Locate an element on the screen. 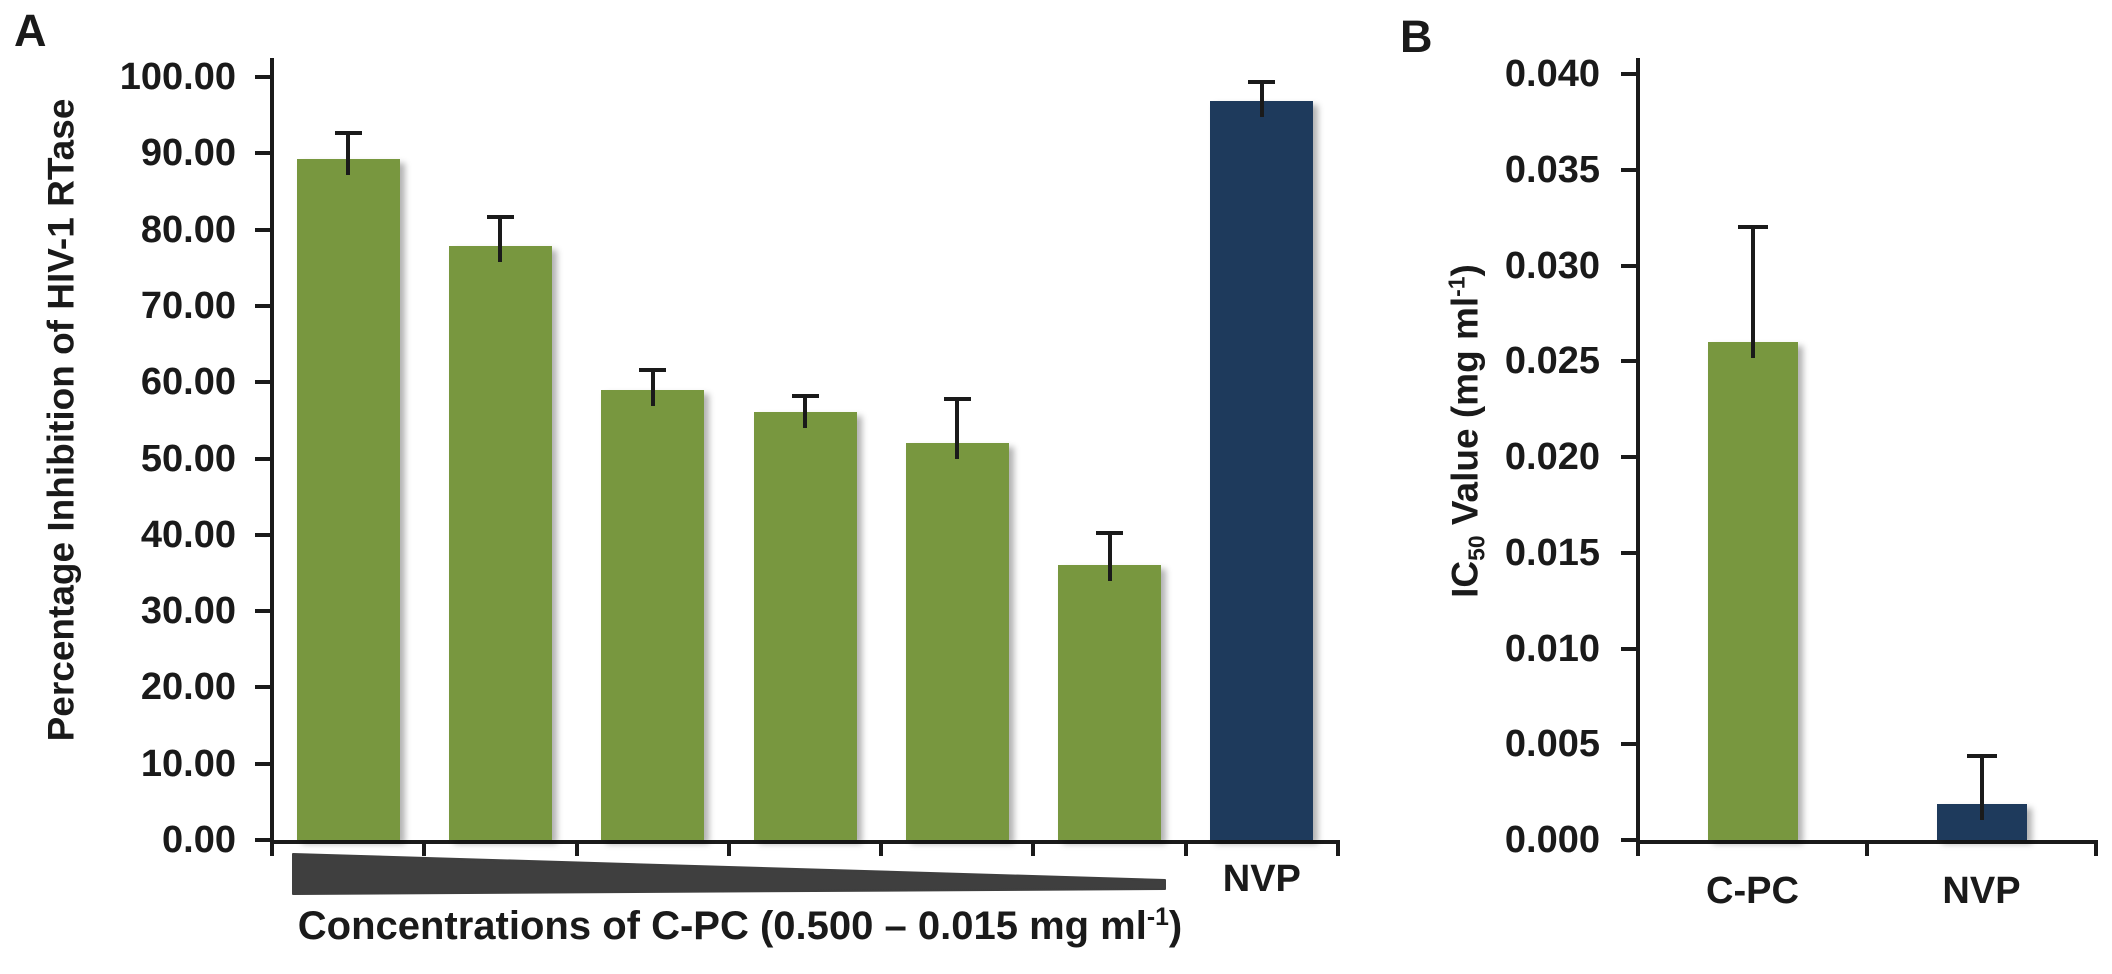 This screenshot has width=2112, height=974. y-tick-label: 0.020 is located at coordinates (1552, 457).